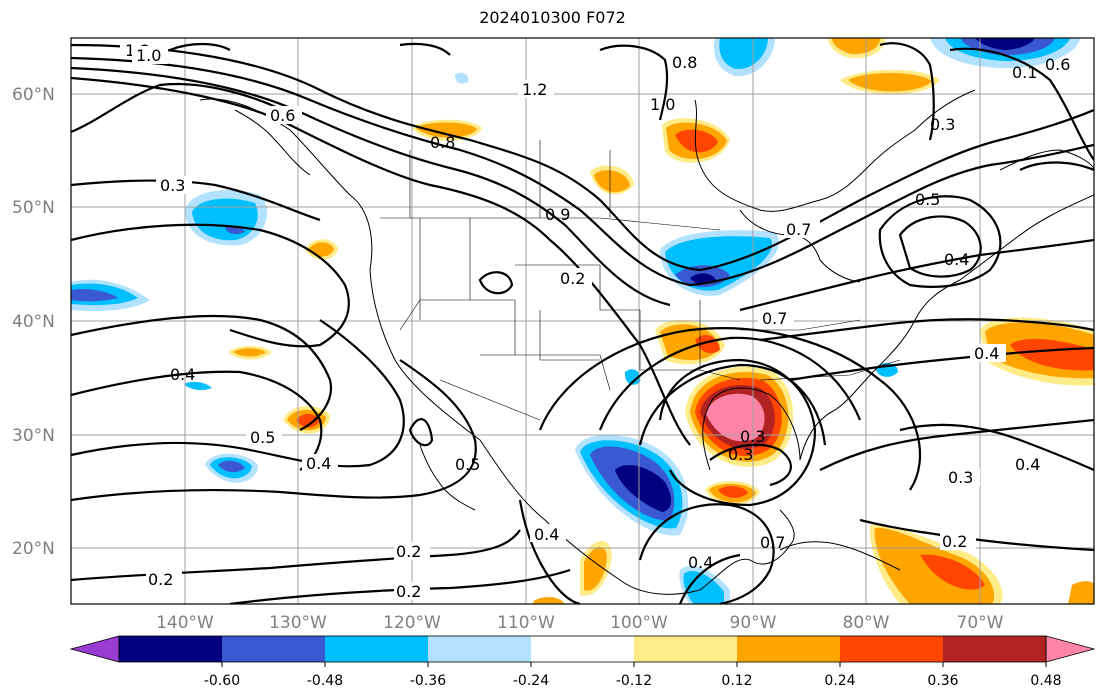 This screenshot has height=698, width=1105. Describe the element at coordinates (557, 214) in the screenshot. I see `contour-label: 0.9` at that location.